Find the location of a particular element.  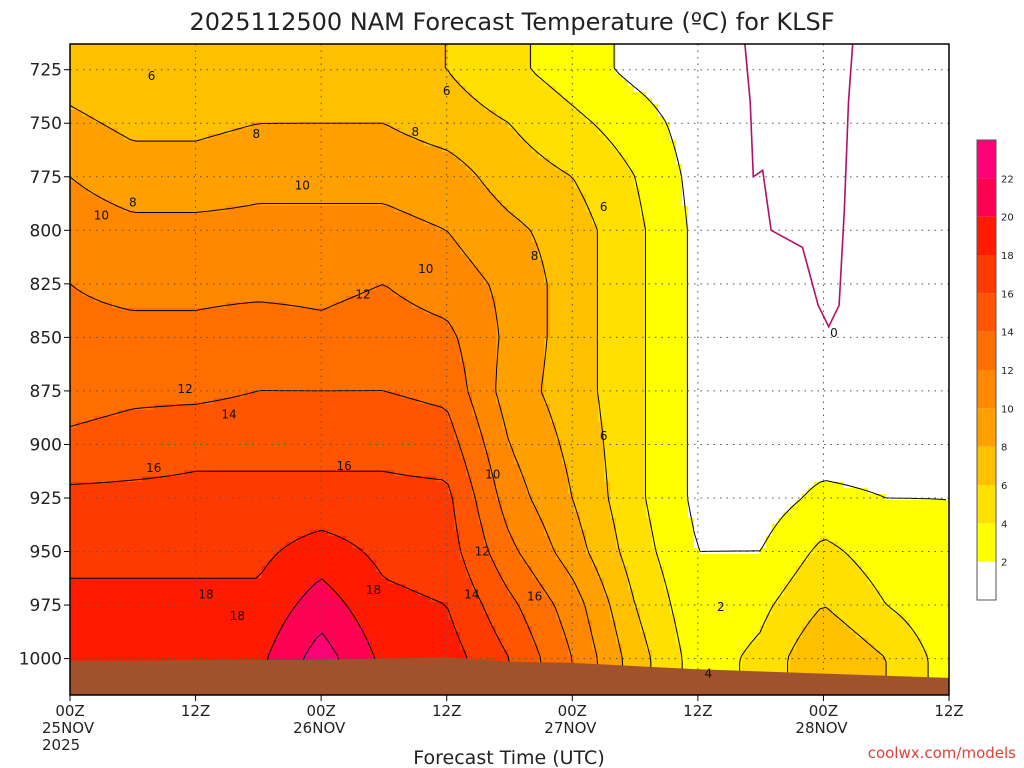

y-tick-label: 875 is located at coordinates (46, 392).